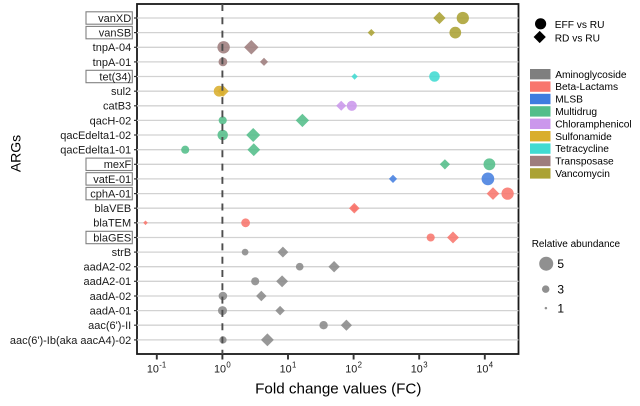  What do you see at coordinates (569, 100) in the screenshot?
I see `svg-text: MLSB` at bounding box center [569, 100].